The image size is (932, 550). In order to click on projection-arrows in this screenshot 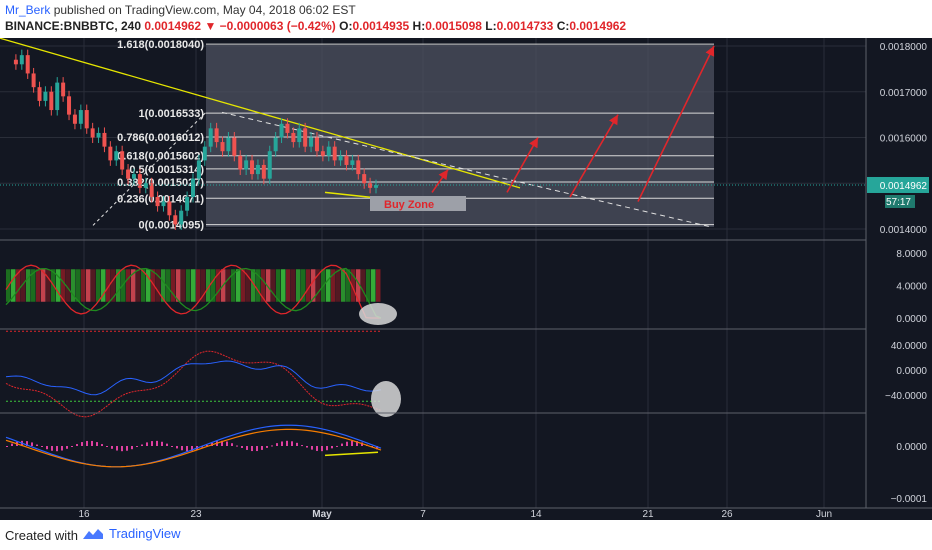, I will do `click(573, 123)`.